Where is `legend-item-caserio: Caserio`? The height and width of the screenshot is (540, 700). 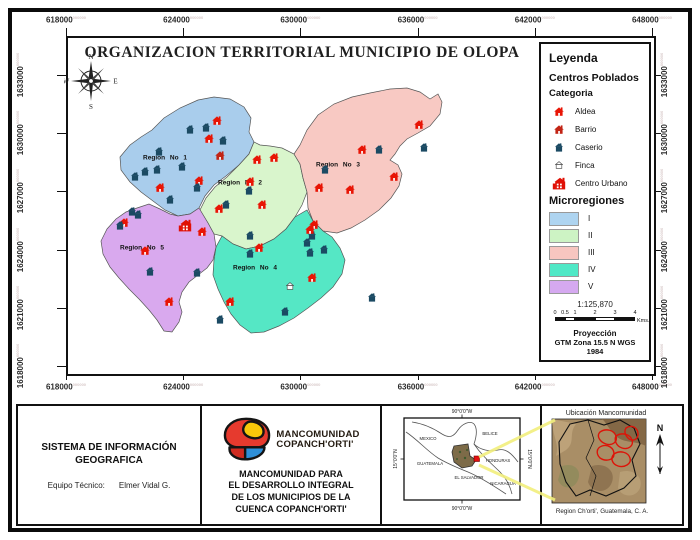
legend-item-caserio: Caserio is located at coordinates (595, 147).